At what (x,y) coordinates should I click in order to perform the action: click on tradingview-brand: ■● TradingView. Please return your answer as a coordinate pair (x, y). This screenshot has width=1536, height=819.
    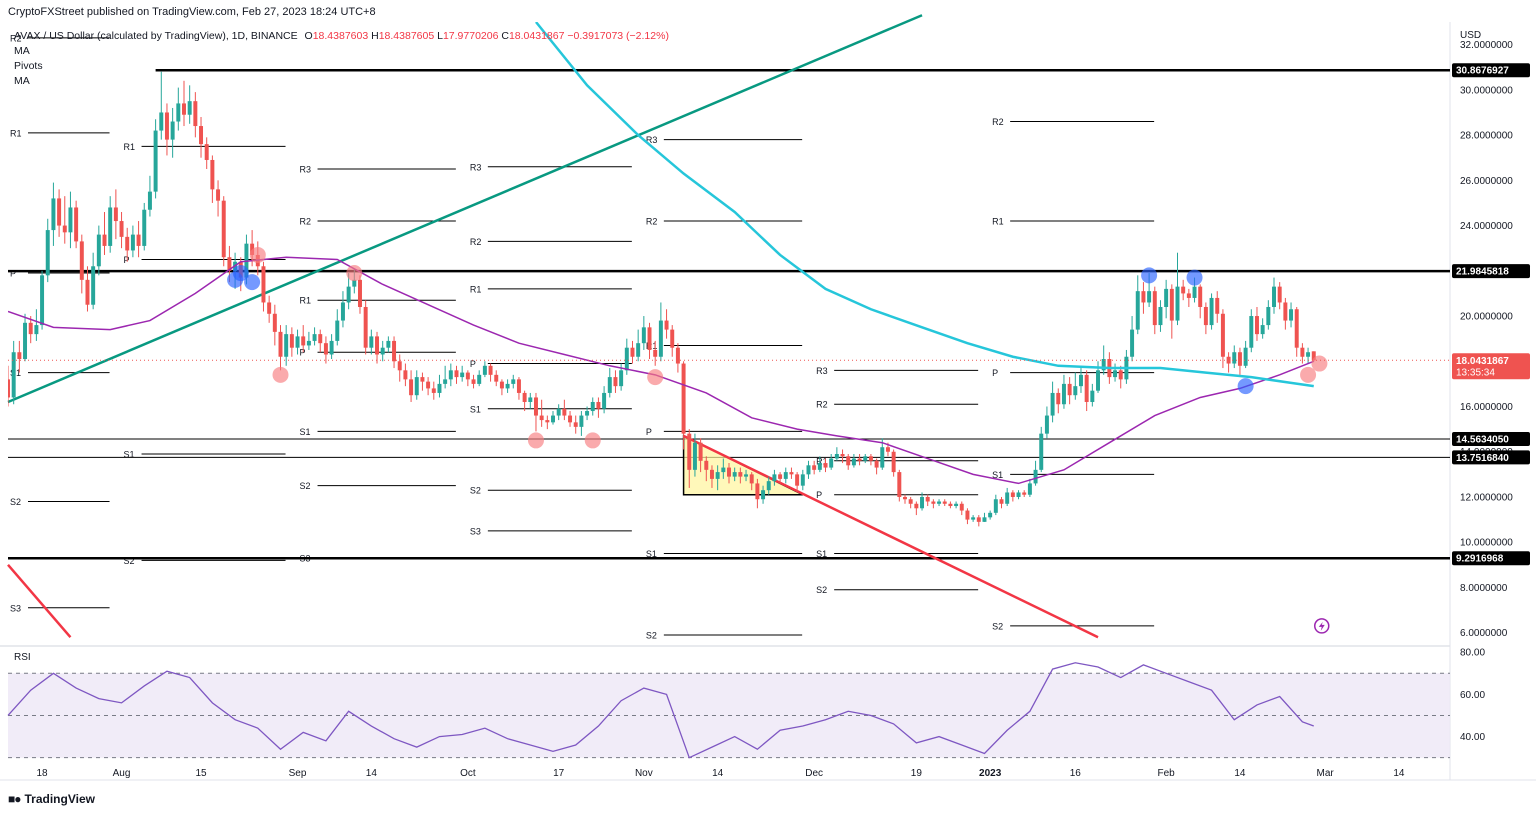
    Looking at the image, I should click on (51, 799).